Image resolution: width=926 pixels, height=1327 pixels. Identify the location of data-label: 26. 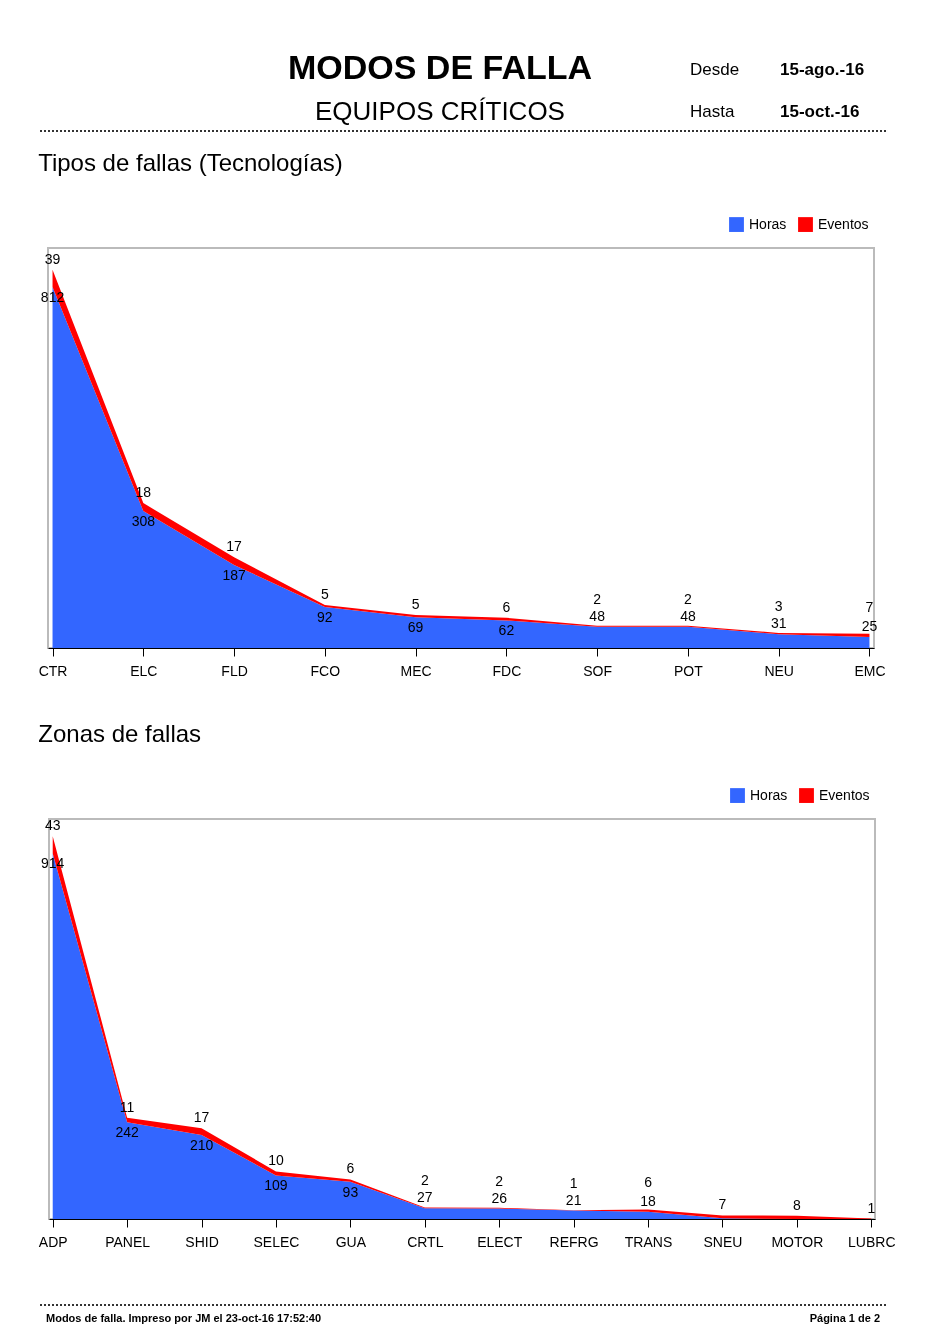
(499, 1197).